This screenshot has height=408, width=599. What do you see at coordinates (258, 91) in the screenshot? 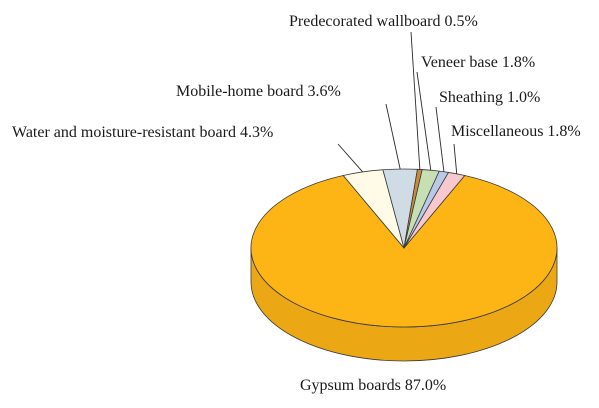
I see `label-mobile-home-board: Mobile-home board 3.6%` at bounding box center [258, 91].